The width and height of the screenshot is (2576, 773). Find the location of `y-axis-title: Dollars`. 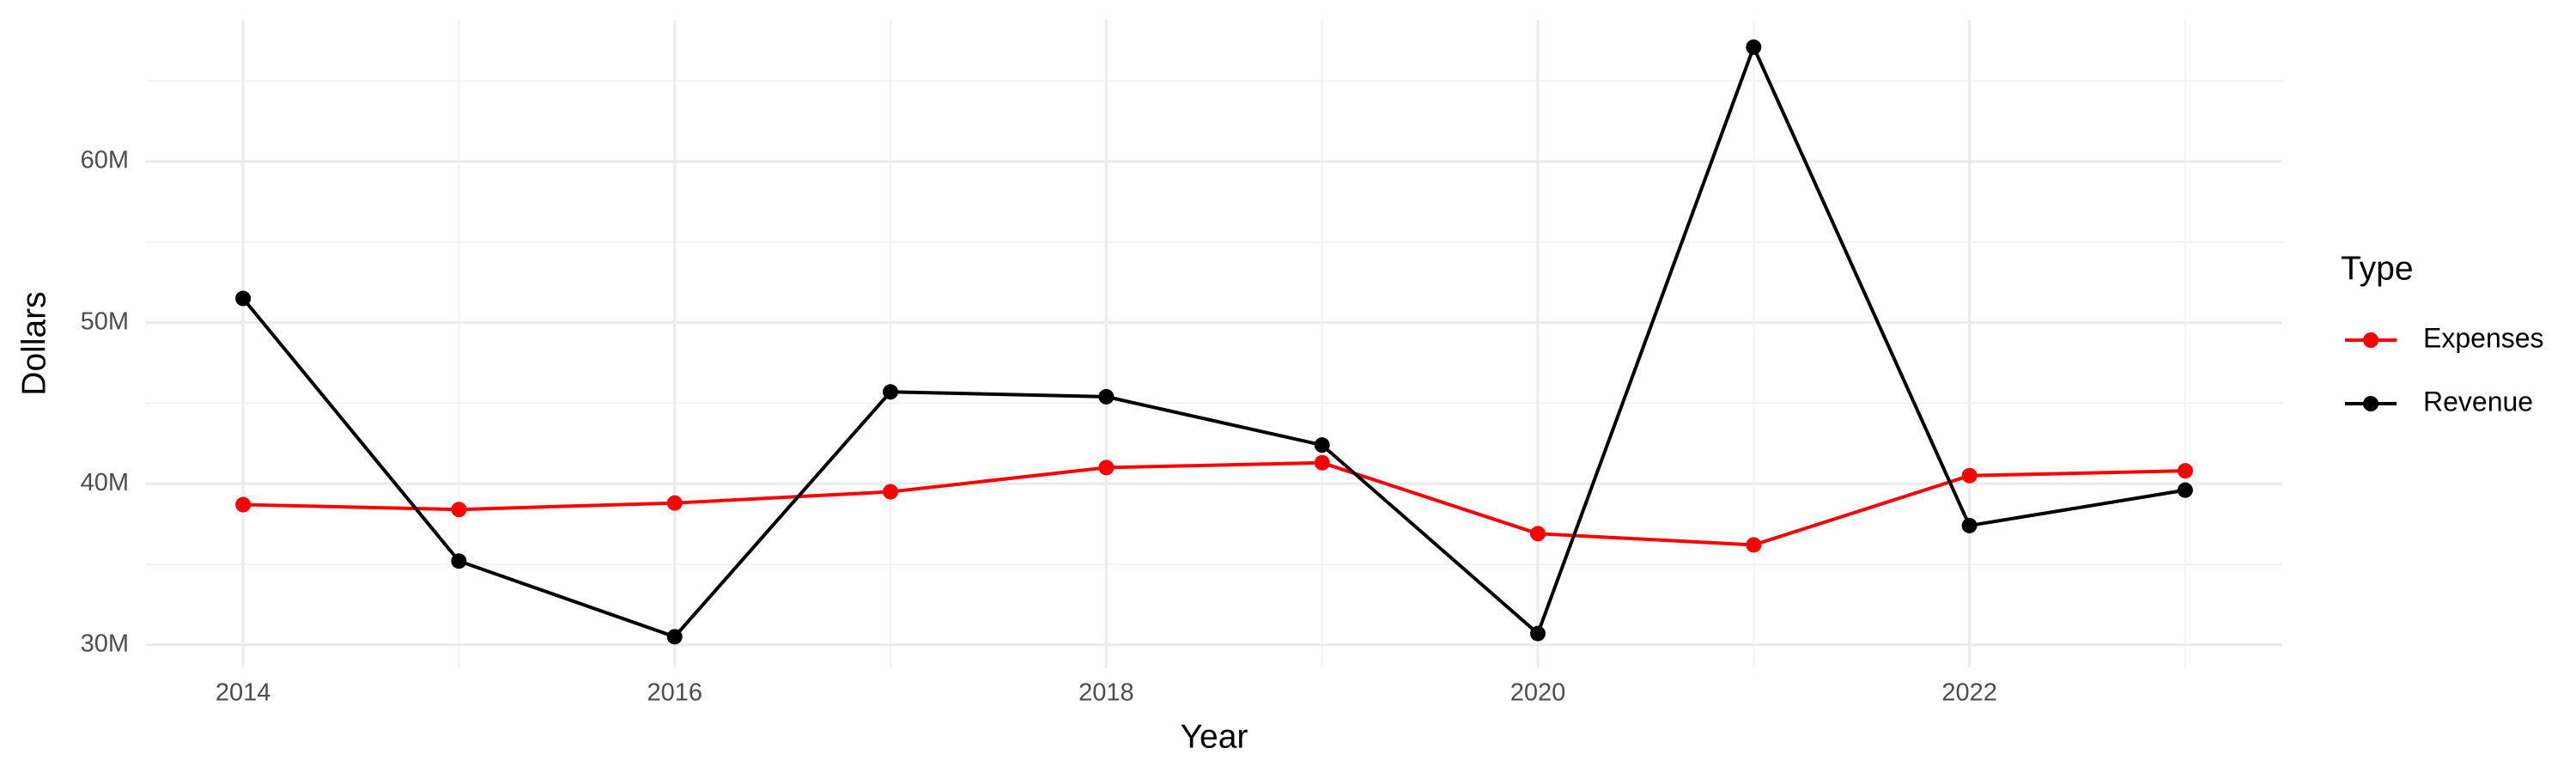

y-axis-title: Dollars is located at coordinates (33, 343).